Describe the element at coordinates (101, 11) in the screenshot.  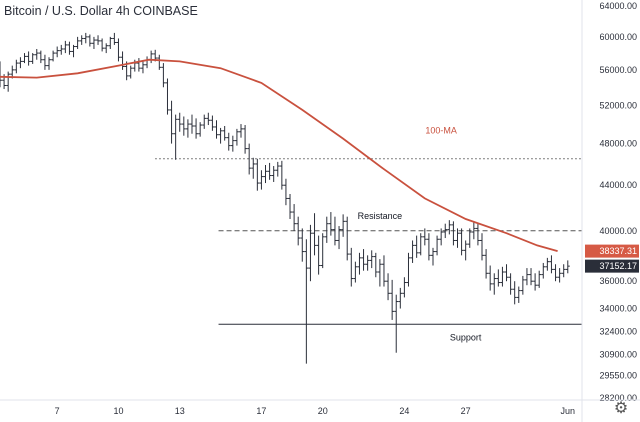
I see `chart-title: Bitcoin / U.S. Dollar 4h COINBASE` at that location.